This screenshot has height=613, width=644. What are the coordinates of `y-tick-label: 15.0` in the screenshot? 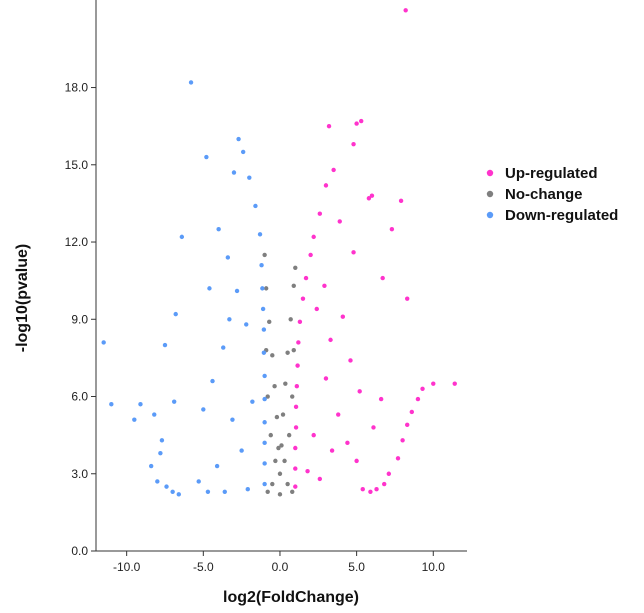 It's located at (77, 165).